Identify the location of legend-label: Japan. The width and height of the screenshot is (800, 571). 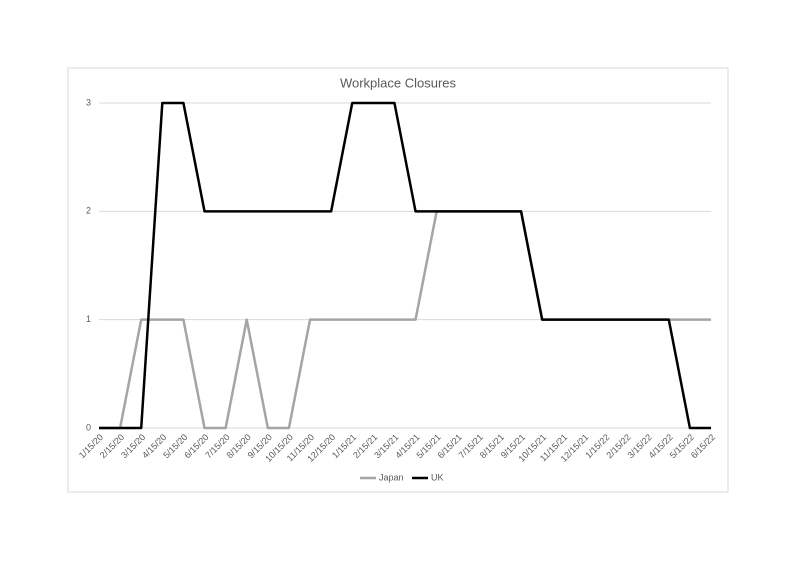
(391, 477).